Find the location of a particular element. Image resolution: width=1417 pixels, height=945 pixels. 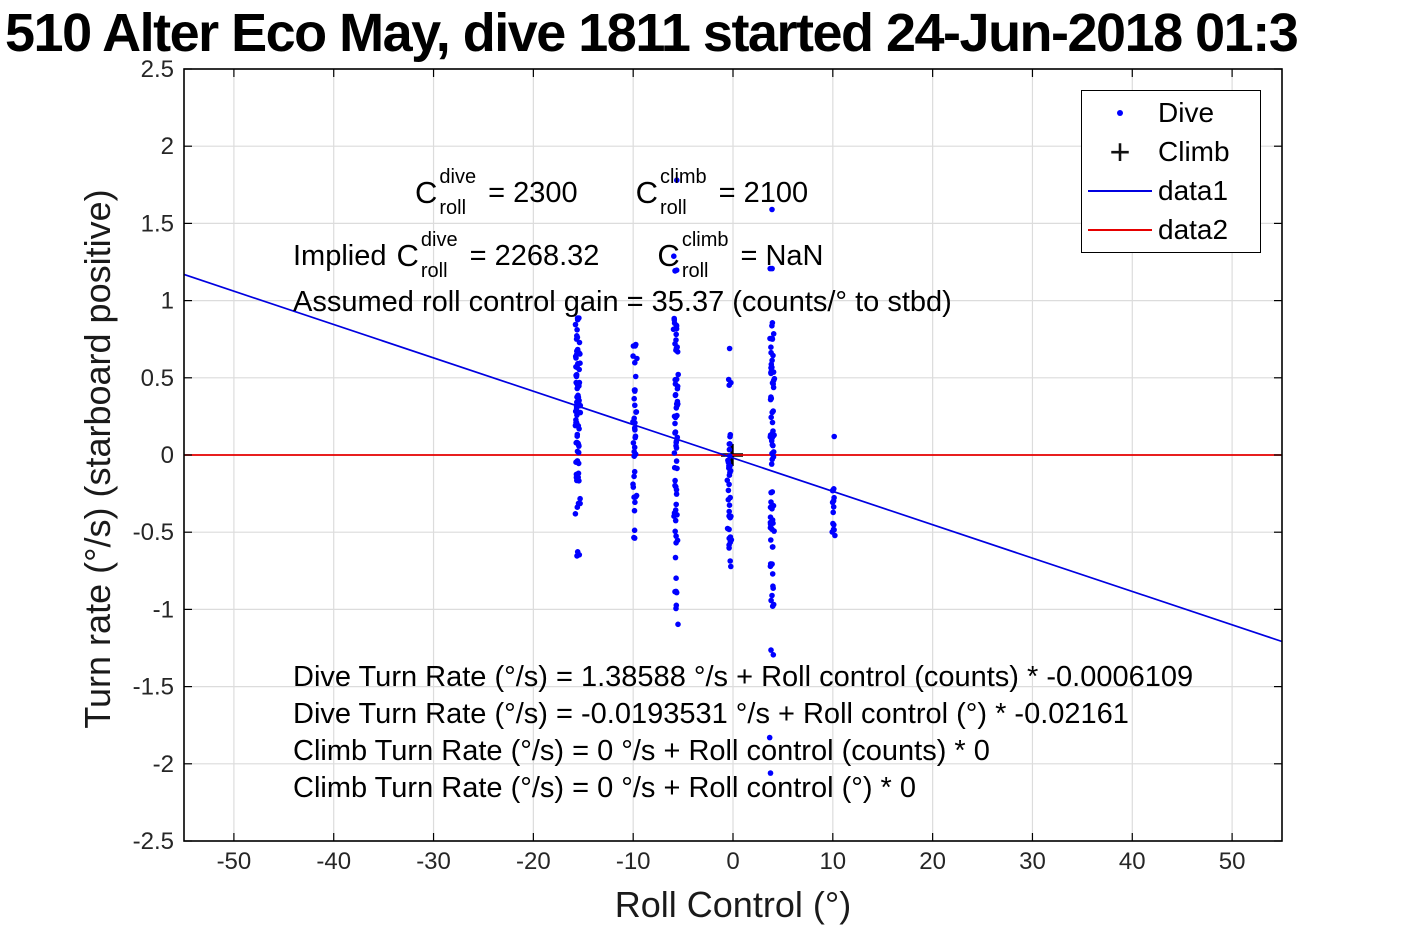

climb-plus-icon: + is located at coordinates (1120, 151).